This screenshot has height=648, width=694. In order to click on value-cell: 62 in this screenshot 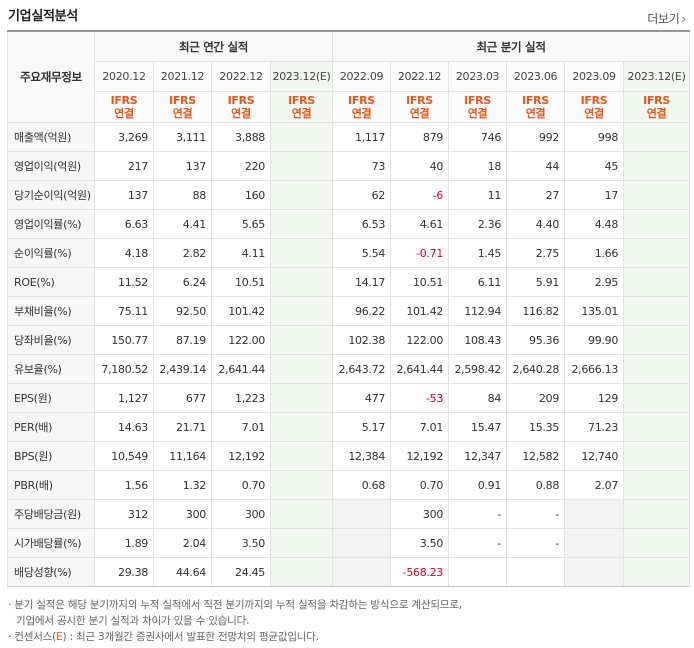, I will do `click(362, 195)`.